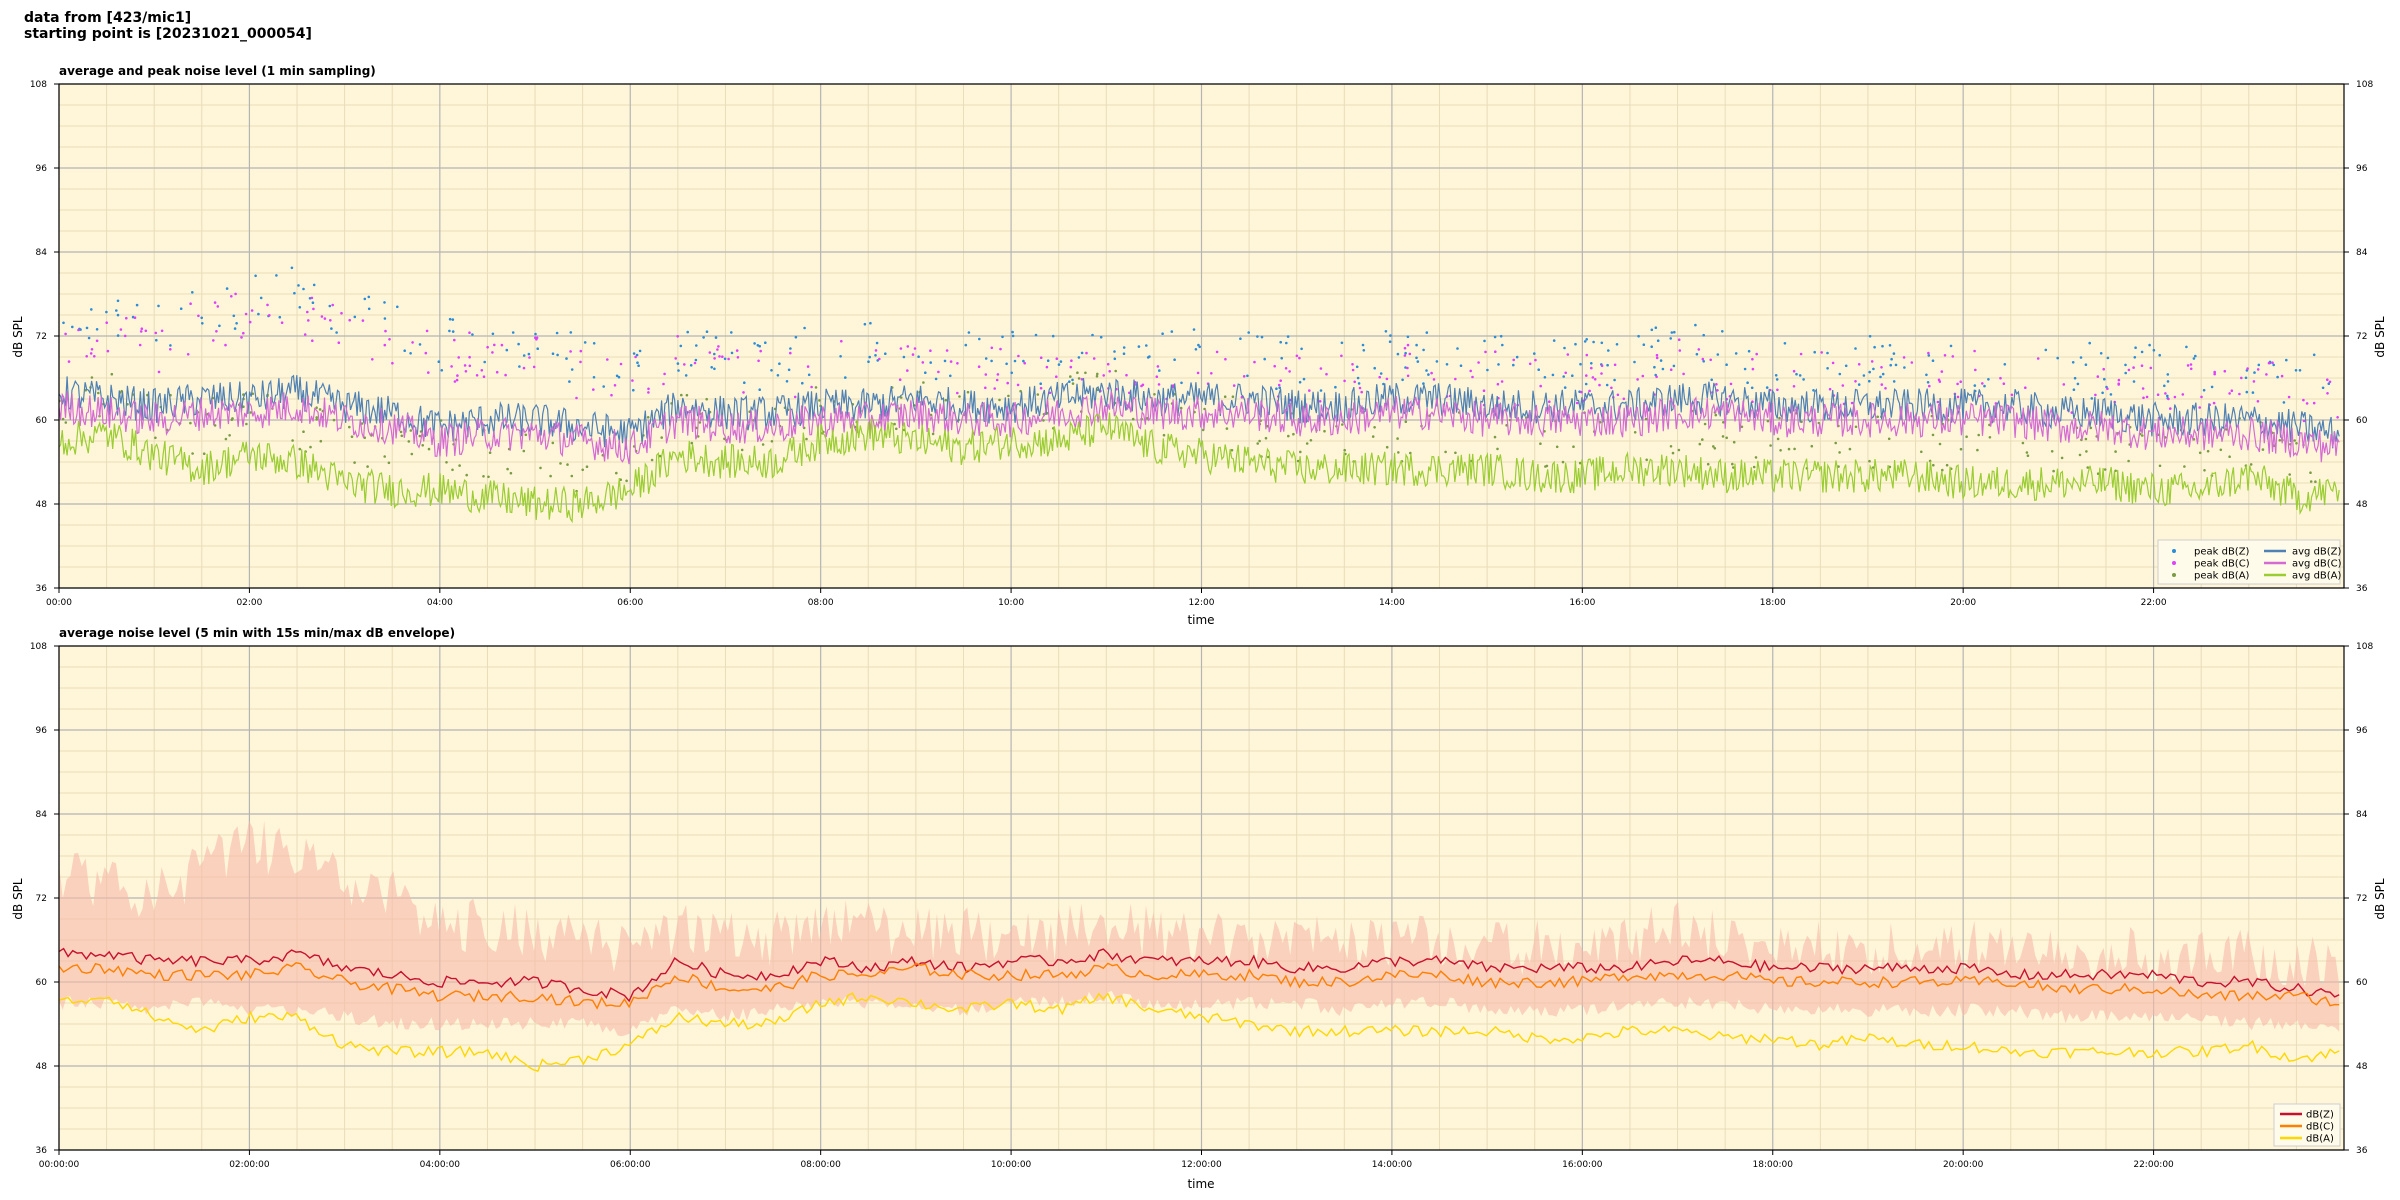 This screenshot has height=1200, width=2400. What do you see at coordinates (42, 253) in the screenshot?
I see `y-tick-label: 84` at bounding box center [42, 253].